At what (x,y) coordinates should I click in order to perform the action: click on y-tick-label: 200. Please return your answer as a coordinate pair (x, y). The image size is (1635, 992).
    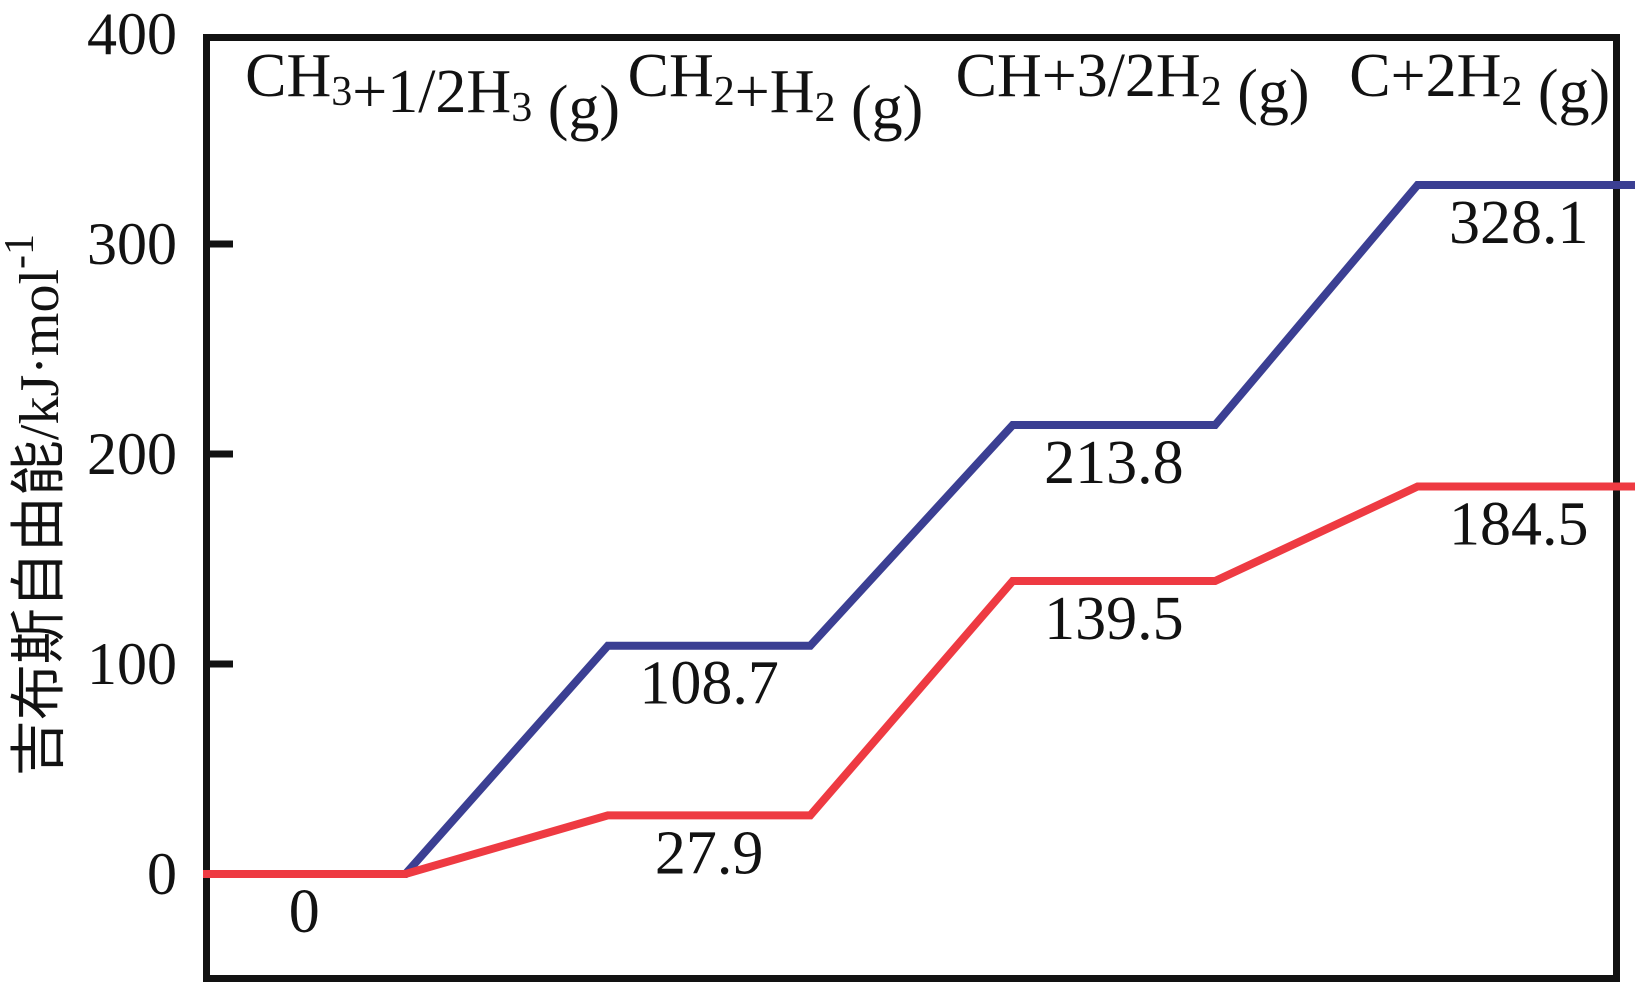
    Looking at the image, I should click on (132, 454).